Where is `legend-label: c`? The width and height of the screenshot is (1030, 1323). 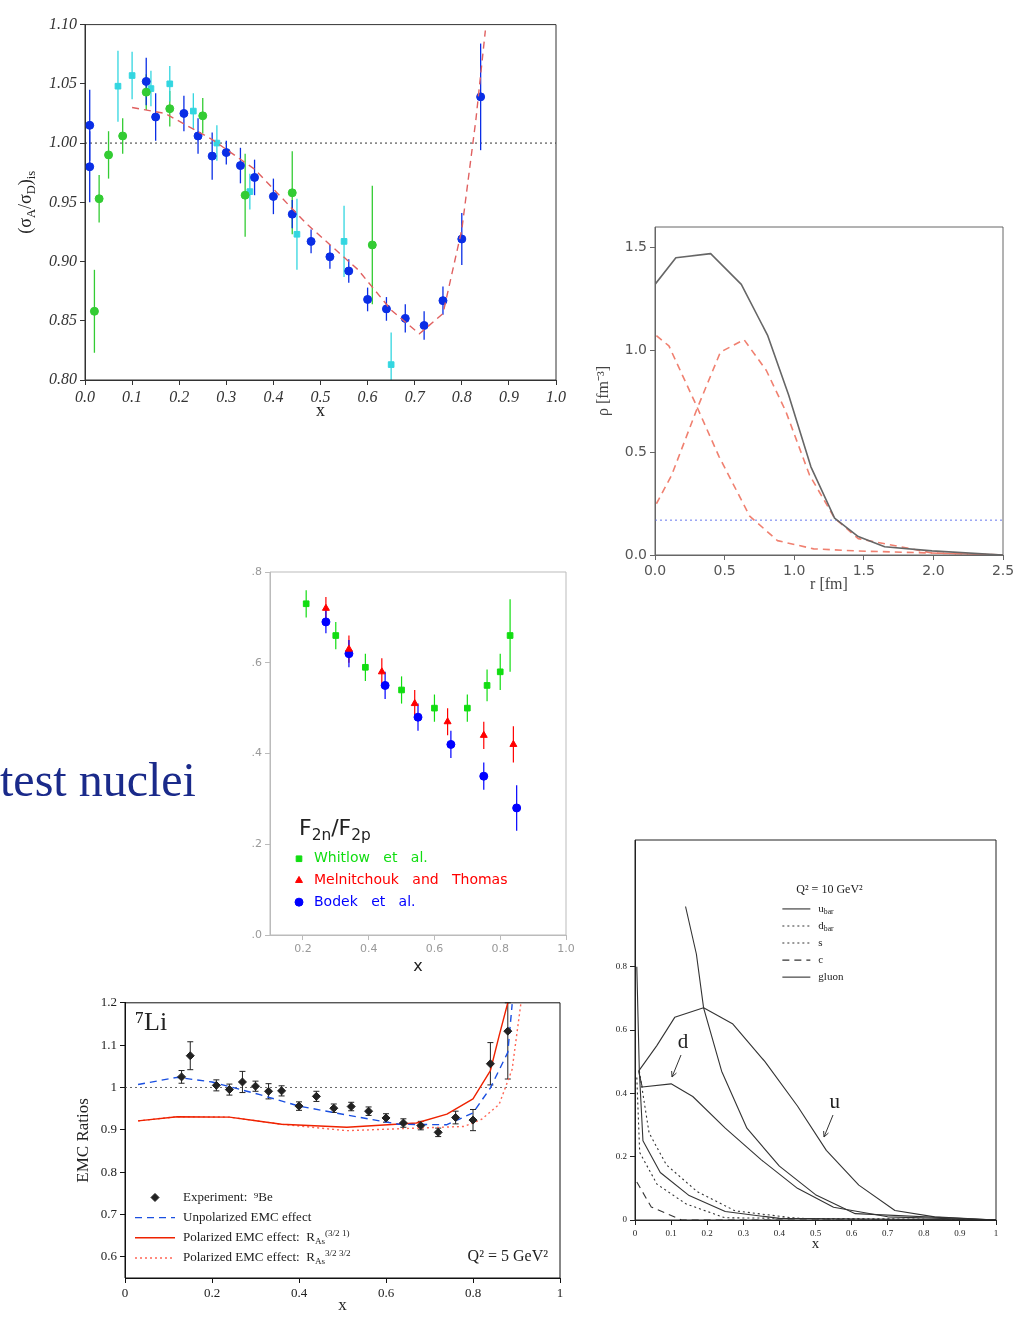
legend-label: c is located at coordinates (821, 958).